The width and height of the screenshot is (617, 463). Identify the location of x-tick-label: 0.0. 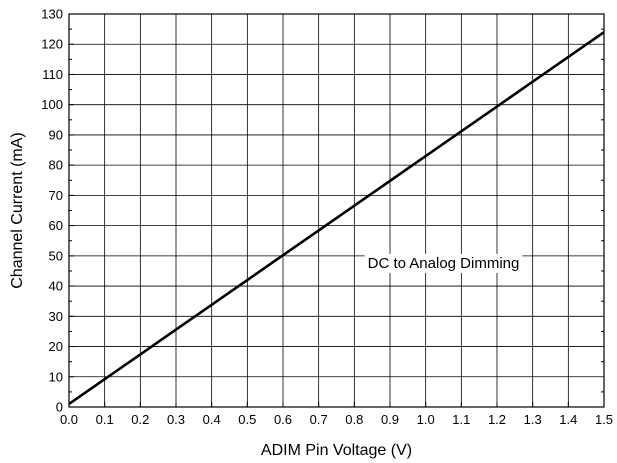
(69, 419).